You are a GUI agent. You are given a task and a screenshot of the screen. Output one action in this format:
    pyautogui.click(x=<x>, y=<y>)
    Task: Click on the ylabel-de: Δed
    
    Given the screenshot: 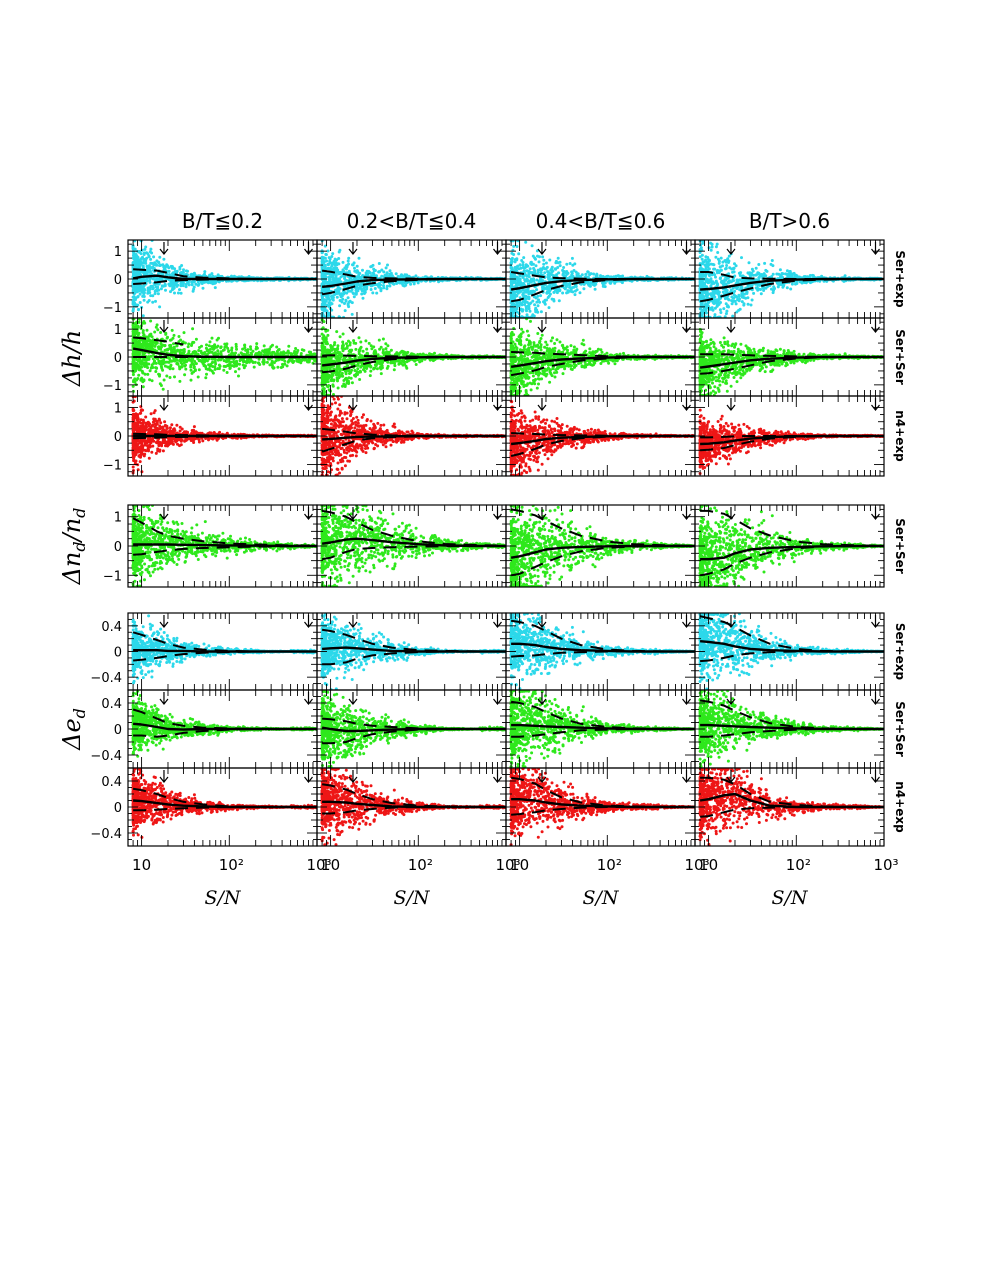 What is the action you would take?
    pyautogui.click(x=73, y=729)
    